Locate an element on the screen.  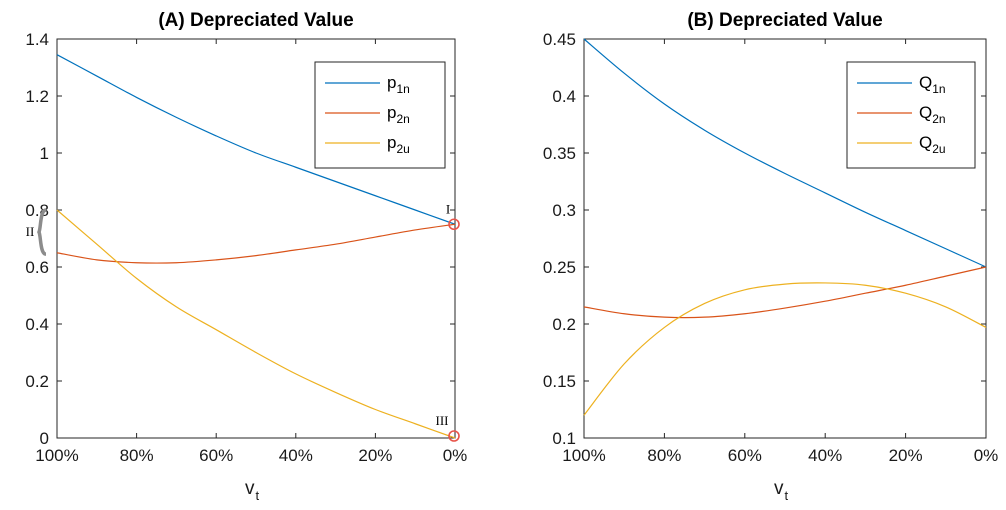
y-tick-label: 0.6 is located at coordinates (37, 267).